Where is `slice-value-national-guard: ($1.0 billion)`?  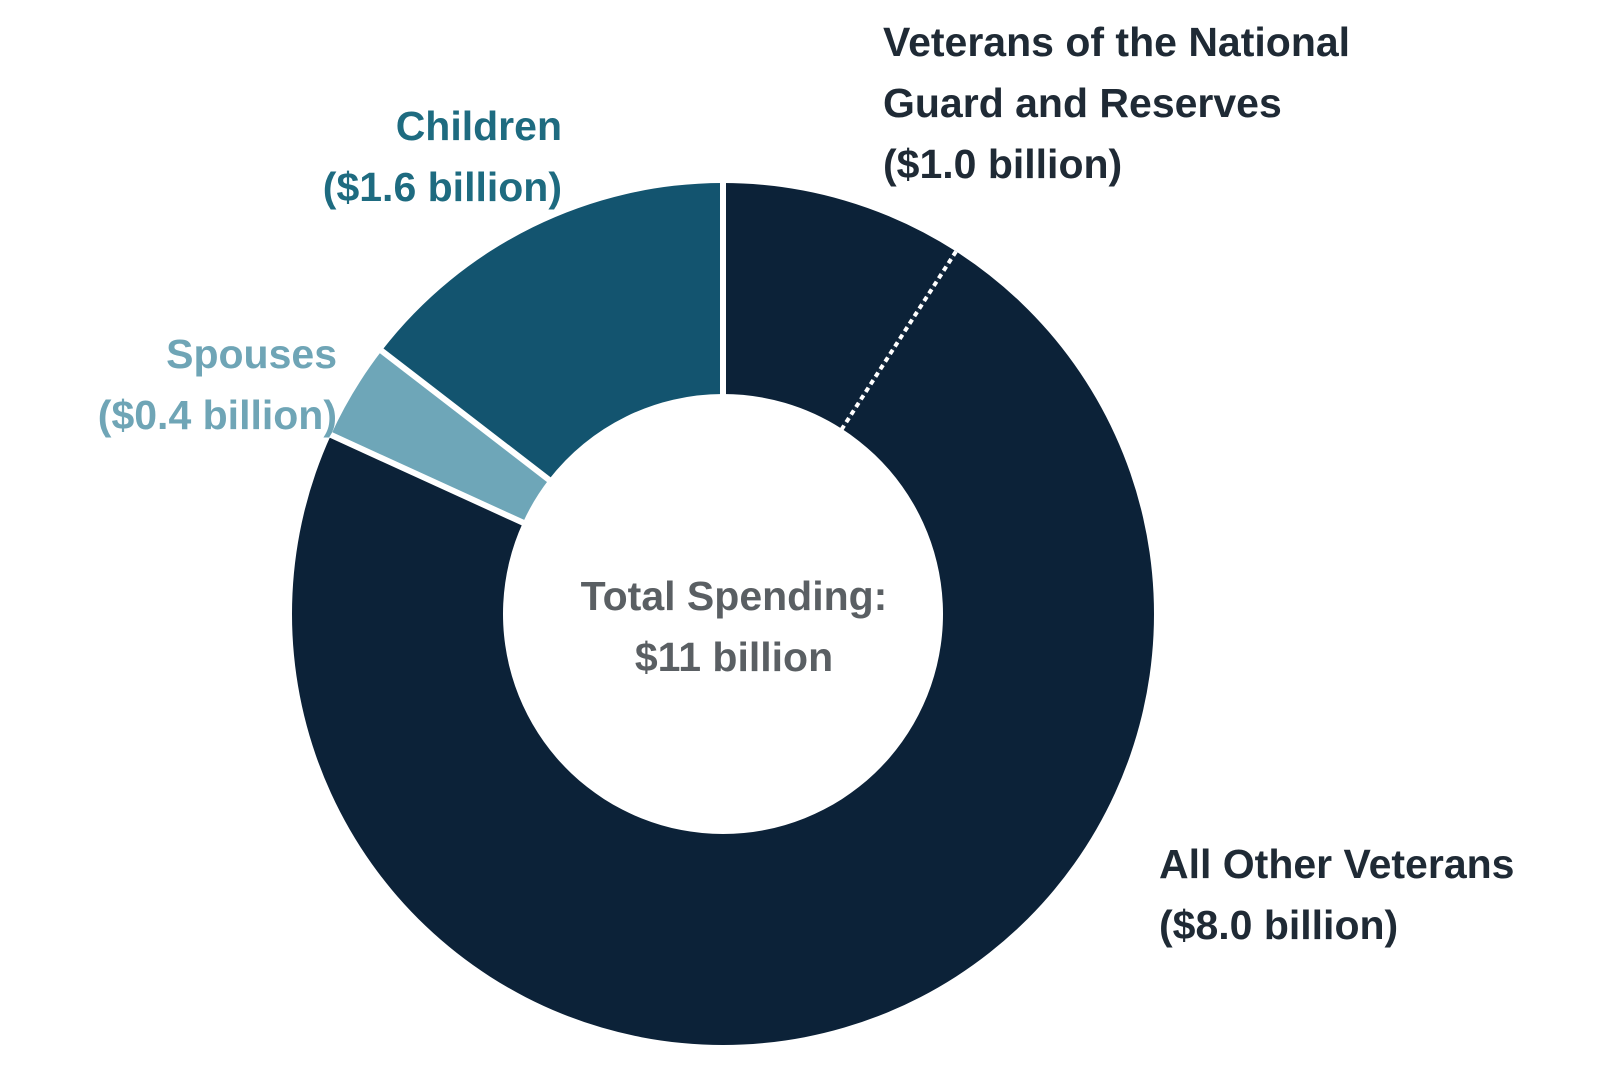 slice-value-national-guard: ($1.0 billion) is located at coordinates (1003, 164).